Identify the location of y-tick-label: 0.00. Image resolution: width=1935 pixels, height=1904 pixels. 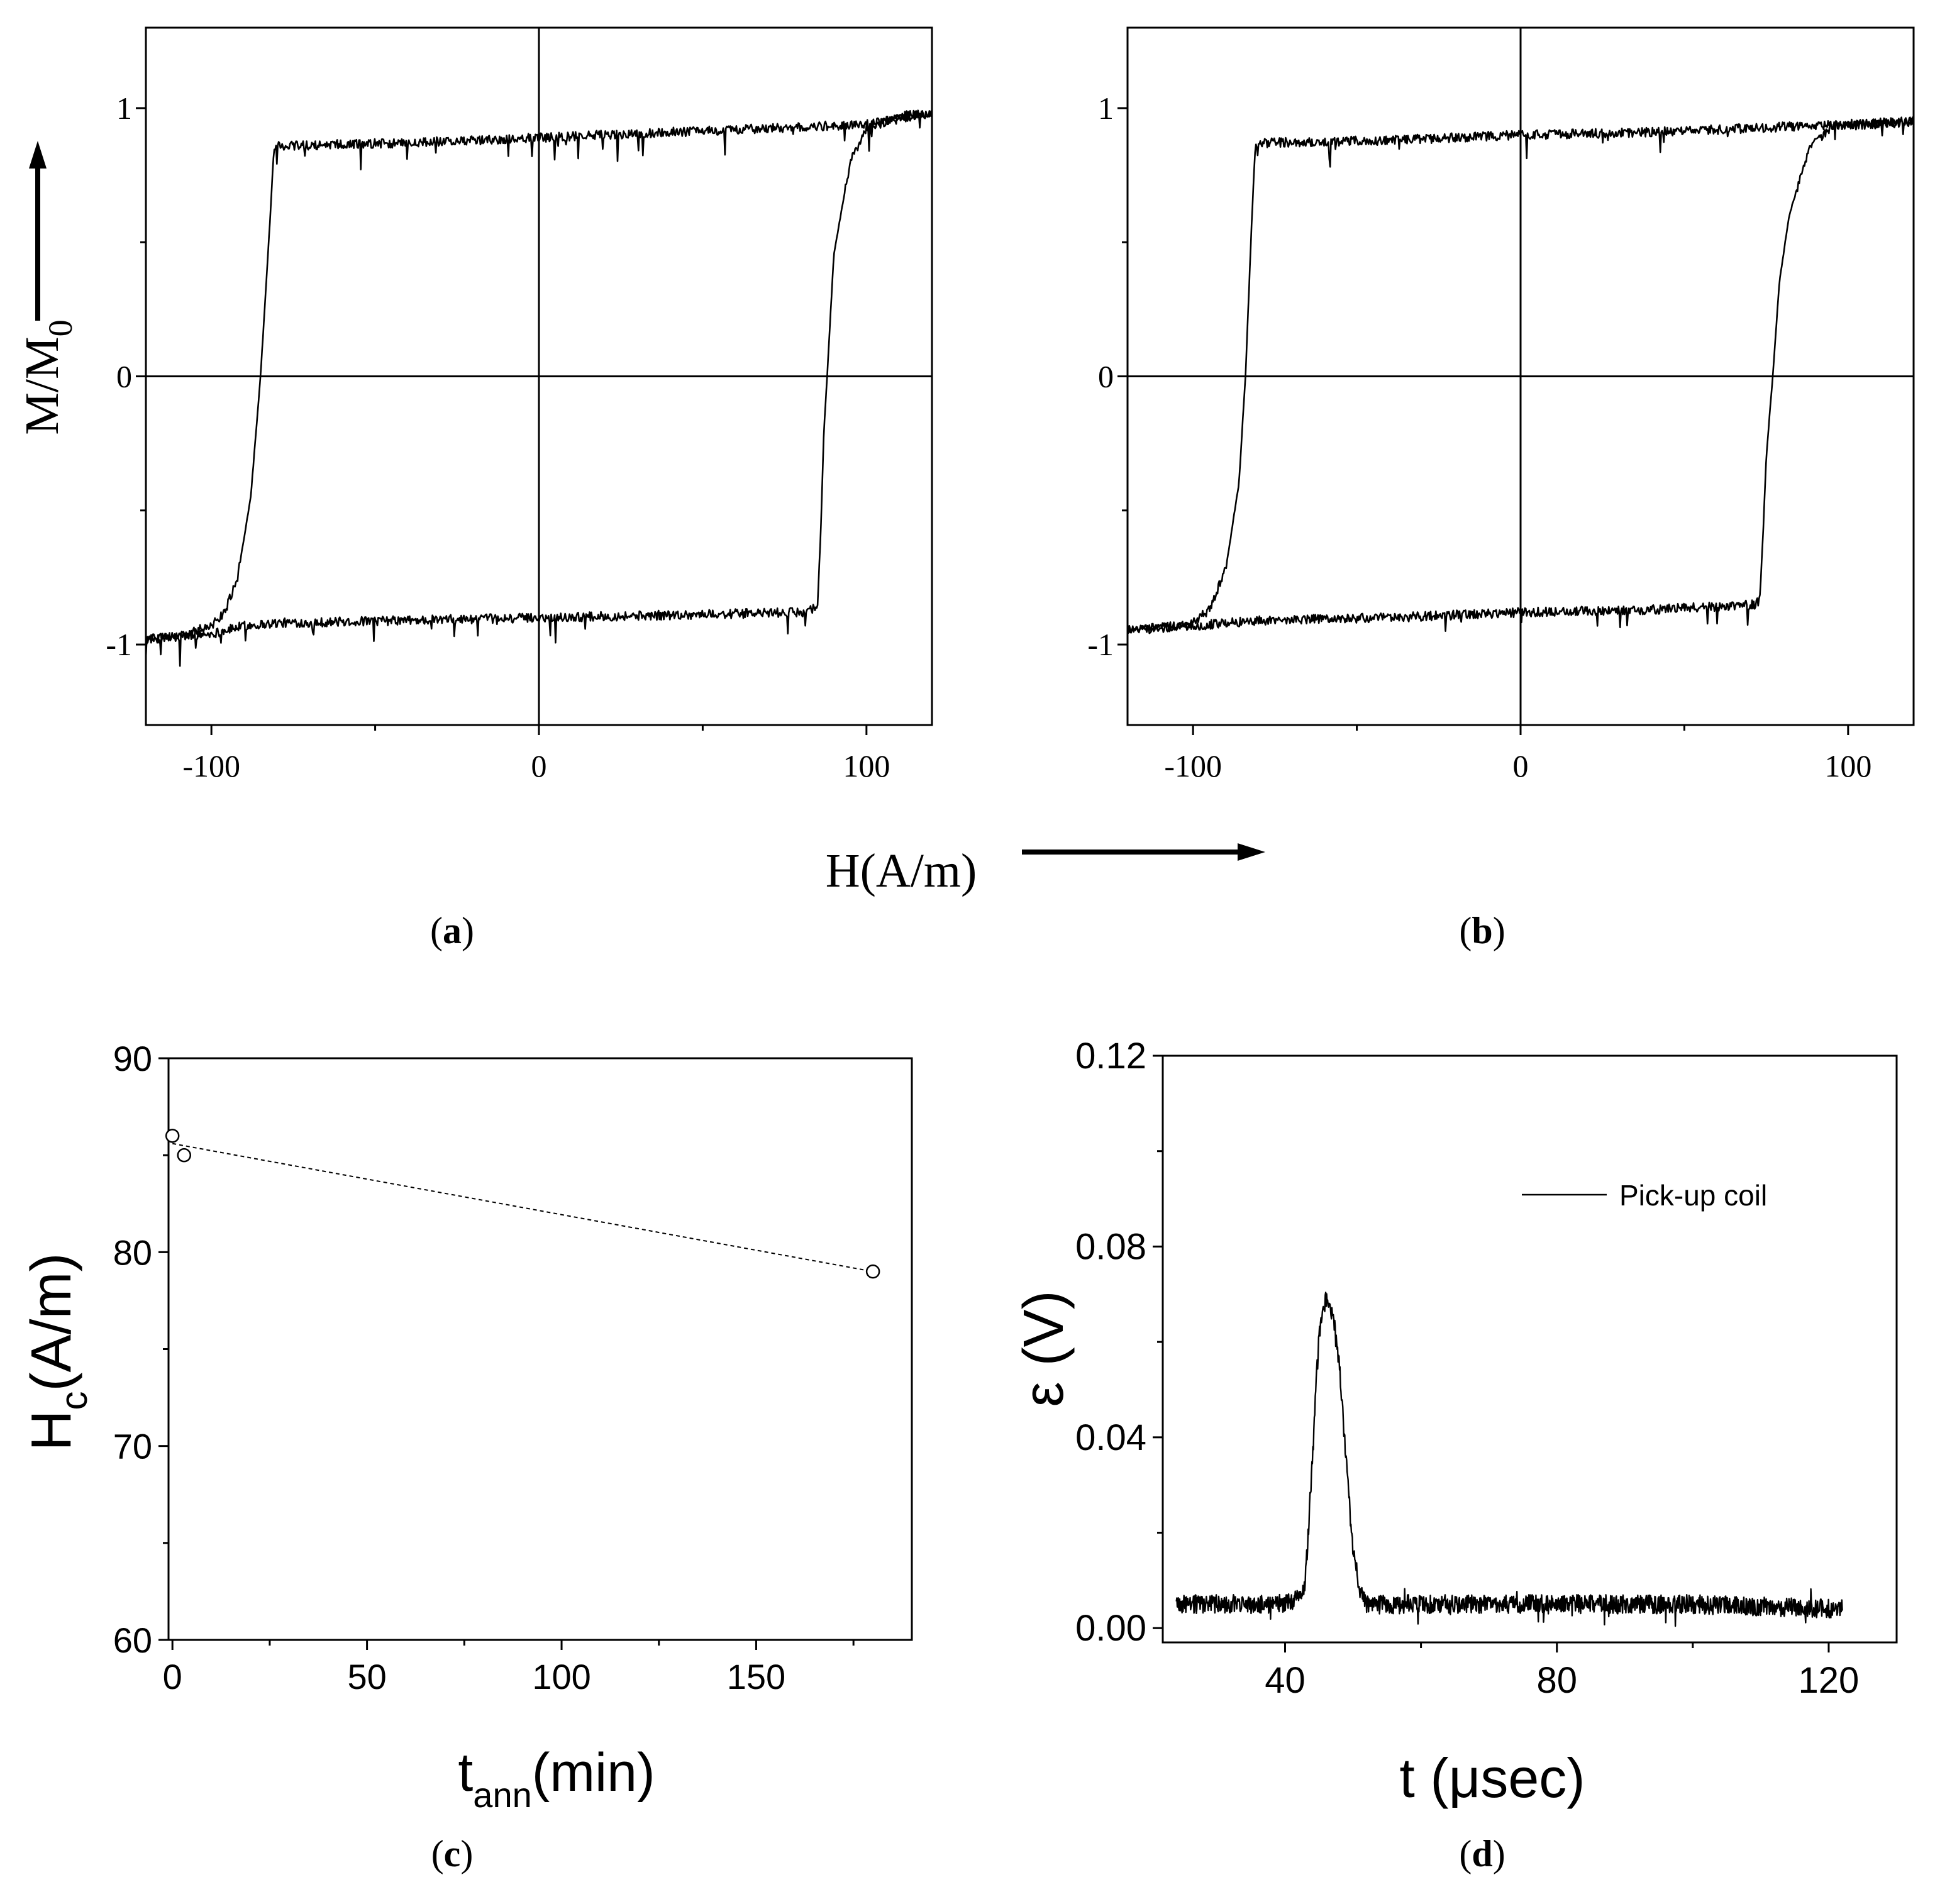
(1110, 1628).